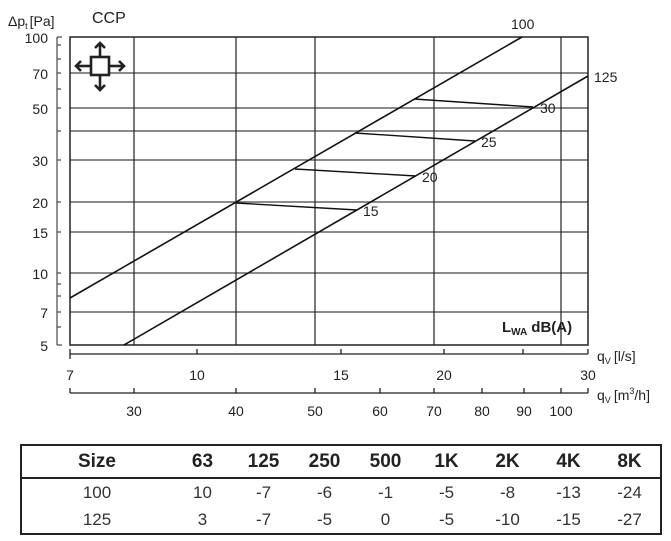 The image size is (671, 541). Describe the element at coordinates (524, 411) in the screenshot. I see `svg-text: 90` at that location.